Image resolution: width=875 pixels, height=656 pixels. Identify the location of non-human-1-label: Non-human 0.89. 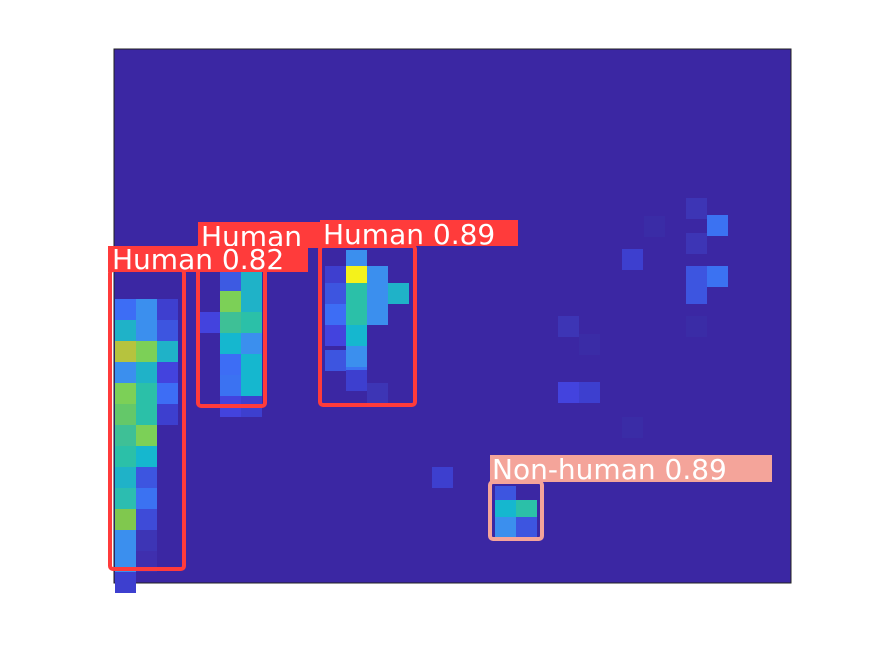
(609, 469).